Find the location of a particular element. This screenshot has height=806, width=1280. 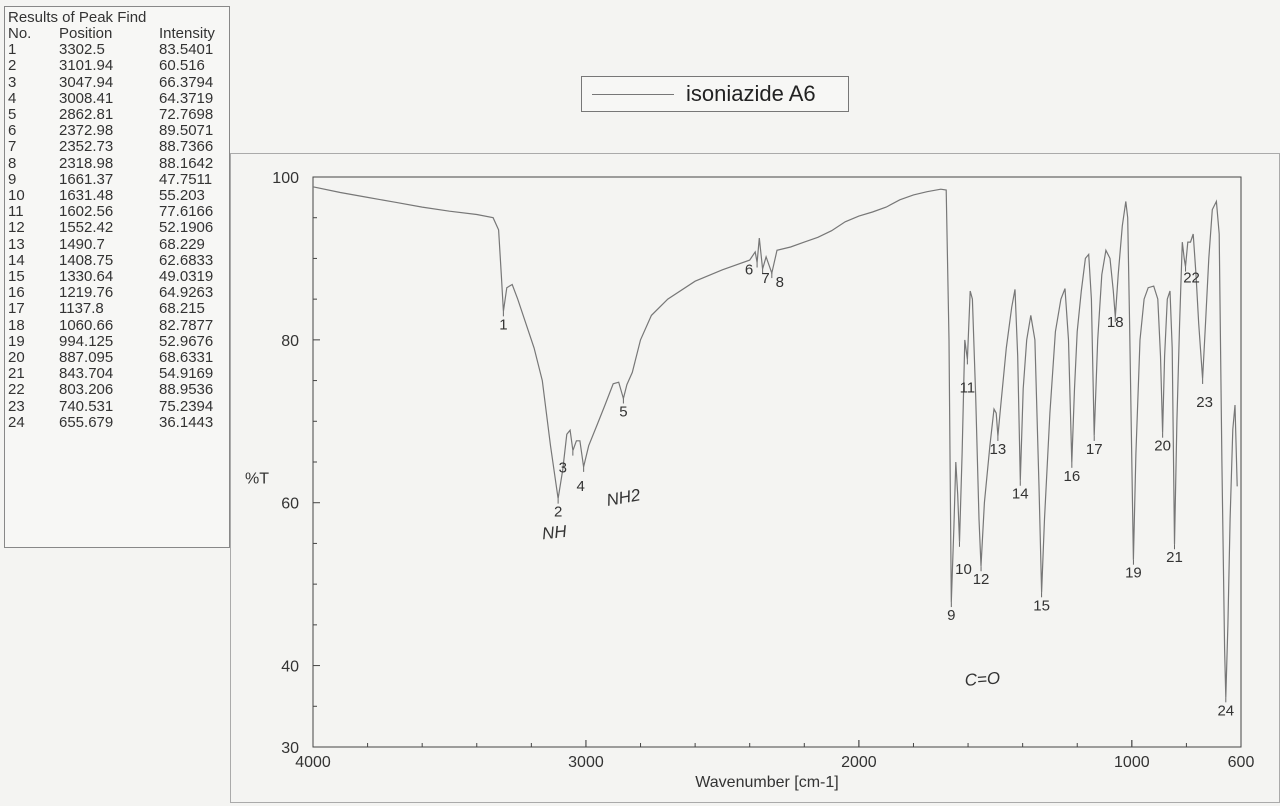

peak-position: 1219.76 is located at coordinates (86, 293).